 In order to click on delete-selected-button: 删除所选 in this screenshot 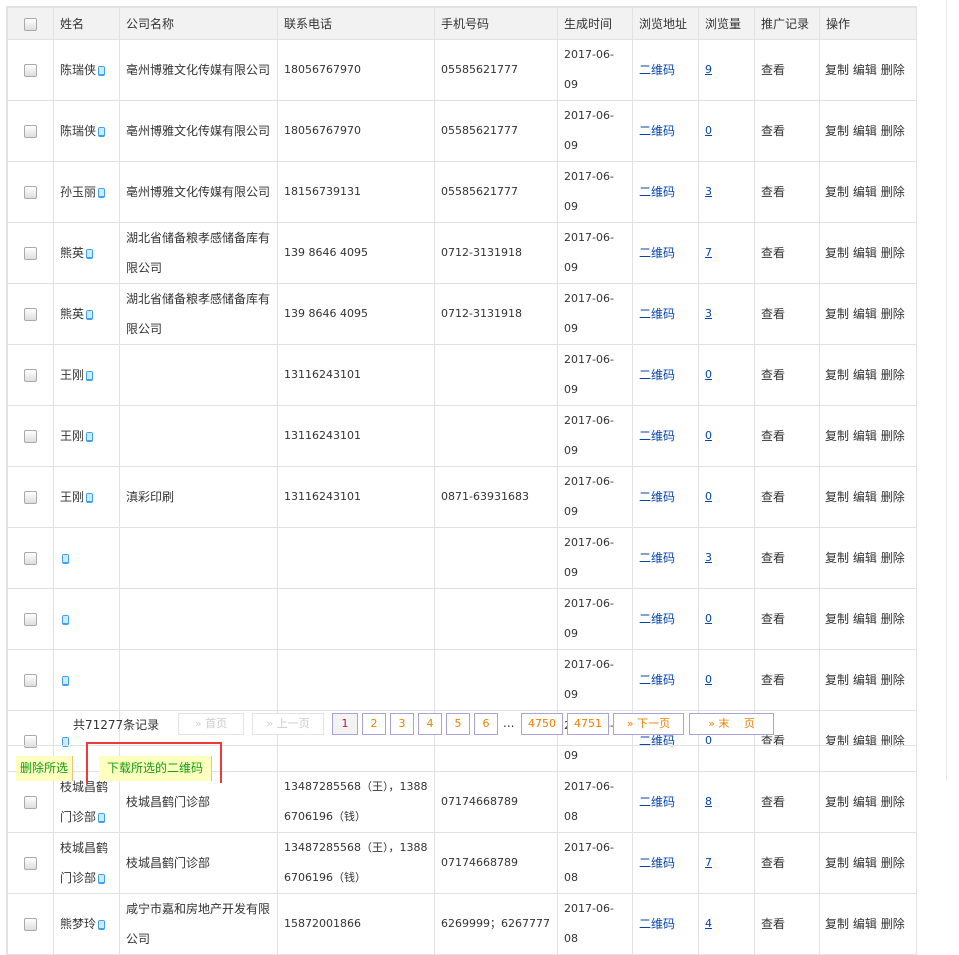, I will do `click(45, 768)`.